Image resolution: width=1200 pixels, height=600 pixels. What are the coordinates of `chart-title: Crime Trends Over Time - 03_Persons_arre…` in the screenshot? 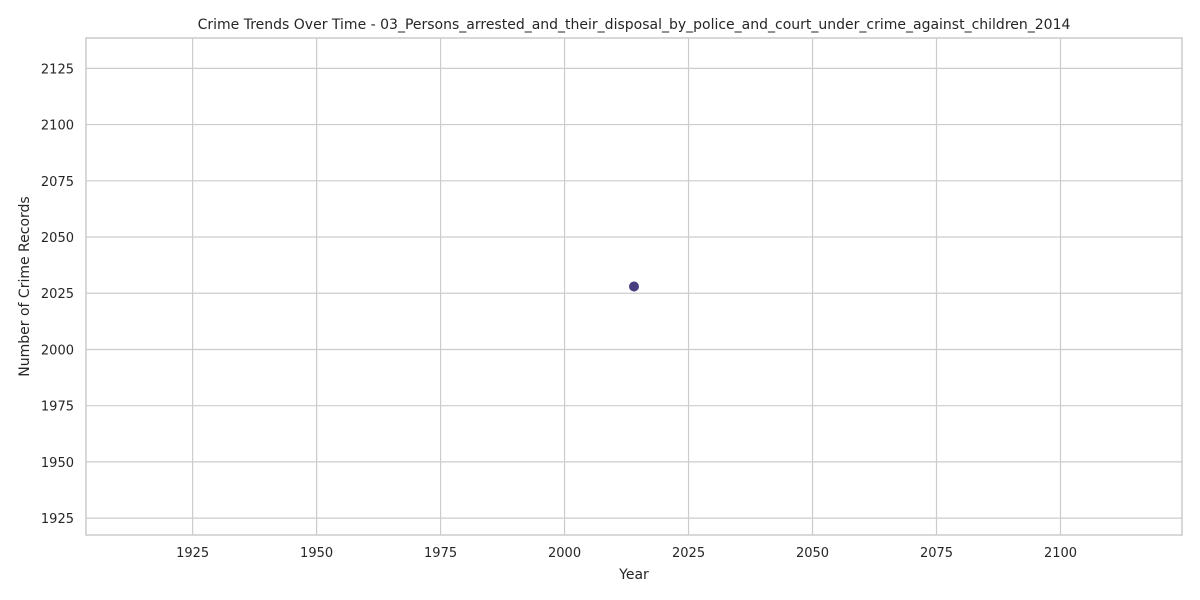 It's located at (634, 25).